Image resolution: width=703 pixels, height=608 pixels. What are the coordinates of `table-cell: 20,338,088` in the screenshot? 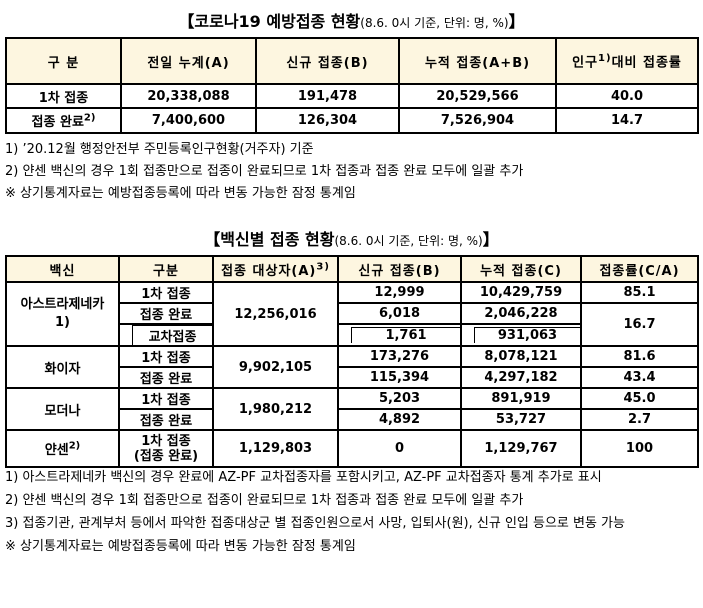 It's located at (188, 96).